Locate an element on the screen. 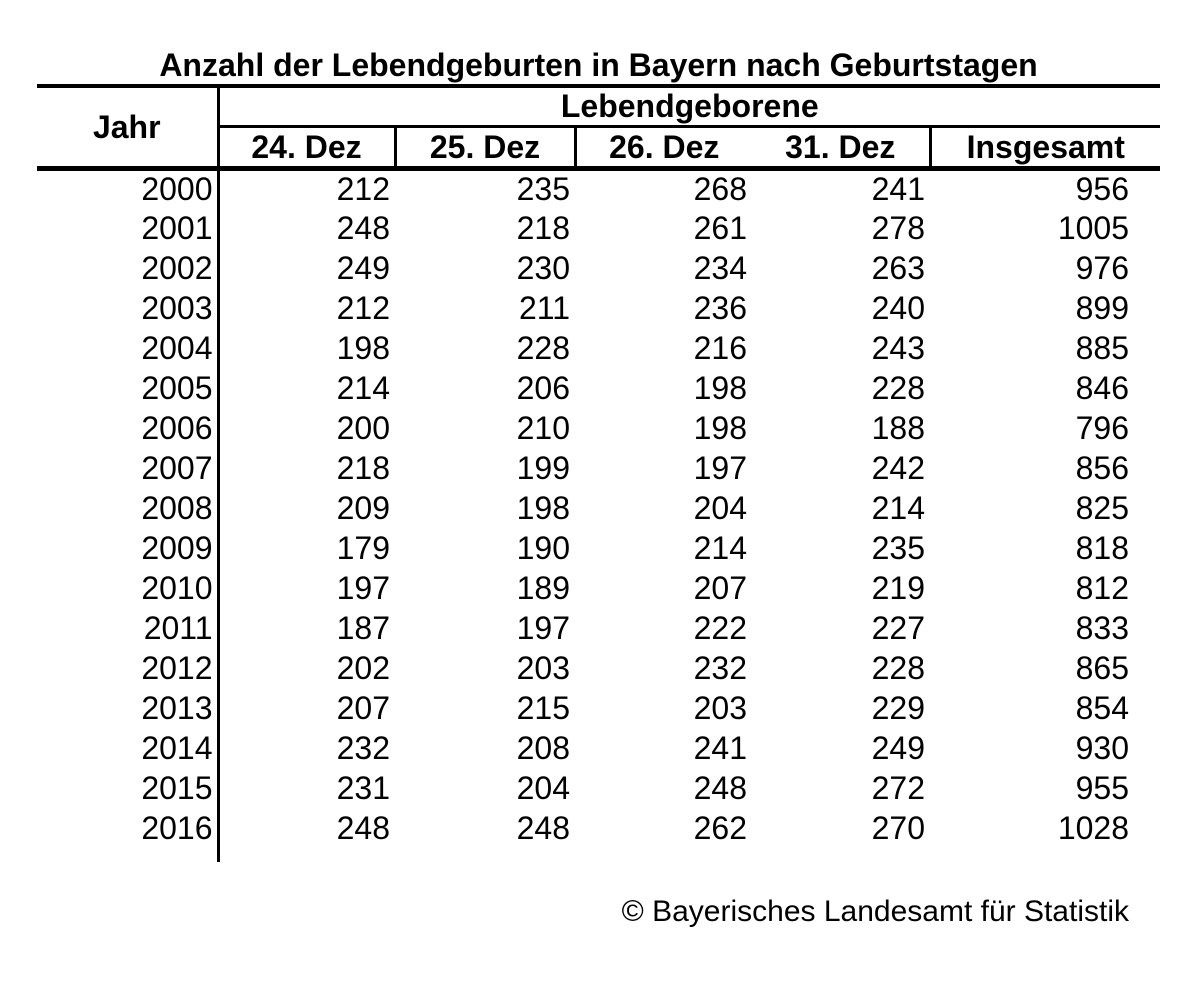  table-row: 2008 209 198 204 214 825 is located at coordinates (598, 508).